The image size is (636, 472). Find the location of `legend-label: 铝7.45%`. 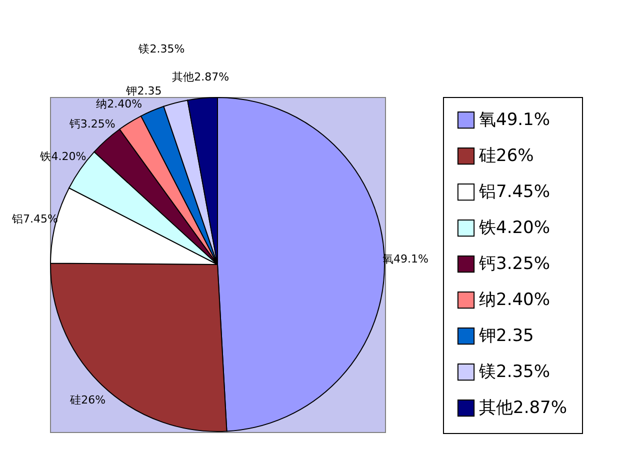

legend-label: 铝7.45% is located at coordinates (514, 192).